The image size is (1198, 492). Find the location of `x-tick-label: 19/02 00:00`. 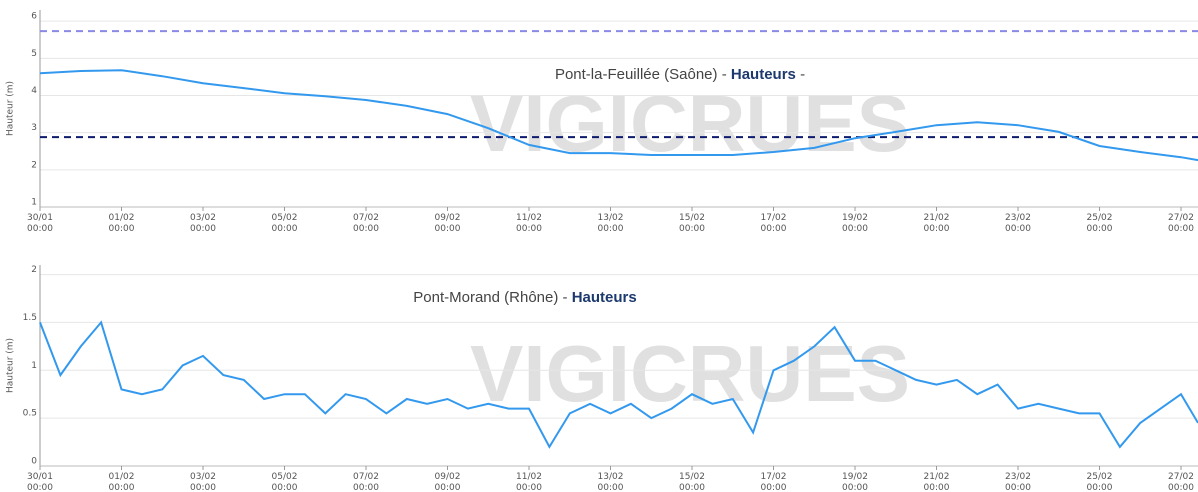

x-tick-label: 19/02 00:00 is located at coordinates (855, 223).